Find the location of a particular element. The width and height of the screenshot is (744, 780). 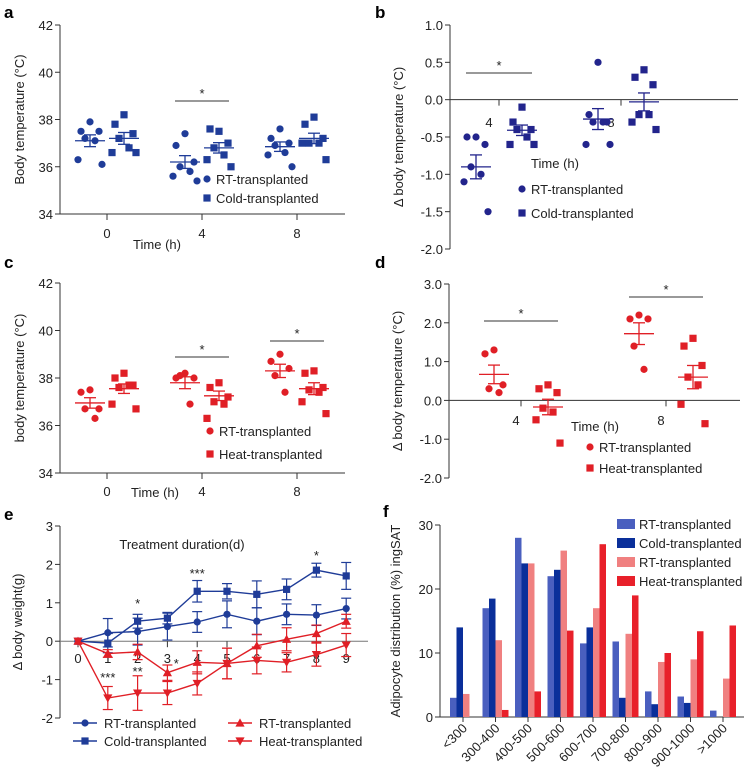

series-triangle-up is located at coordinates (212, 647).